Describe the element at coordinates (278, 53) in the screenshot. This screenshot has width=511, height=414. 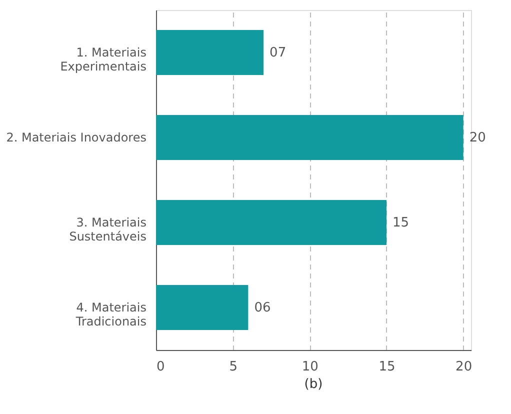
I see `data-label: 07` at that location.